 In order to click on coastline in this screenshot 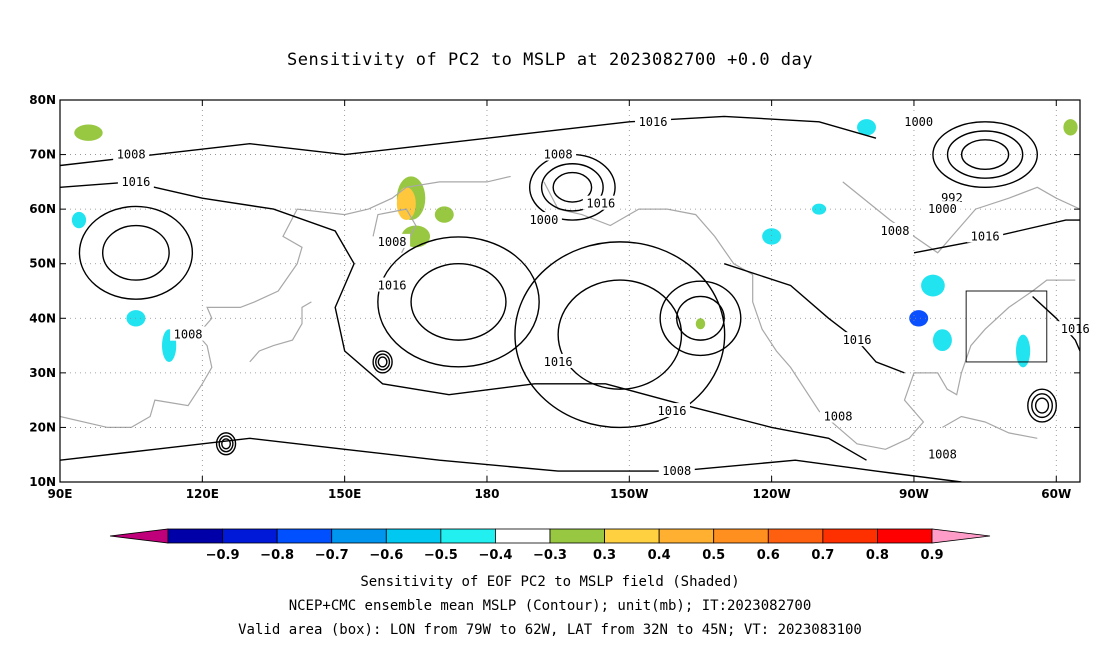, I will do `click(280, 332)`.